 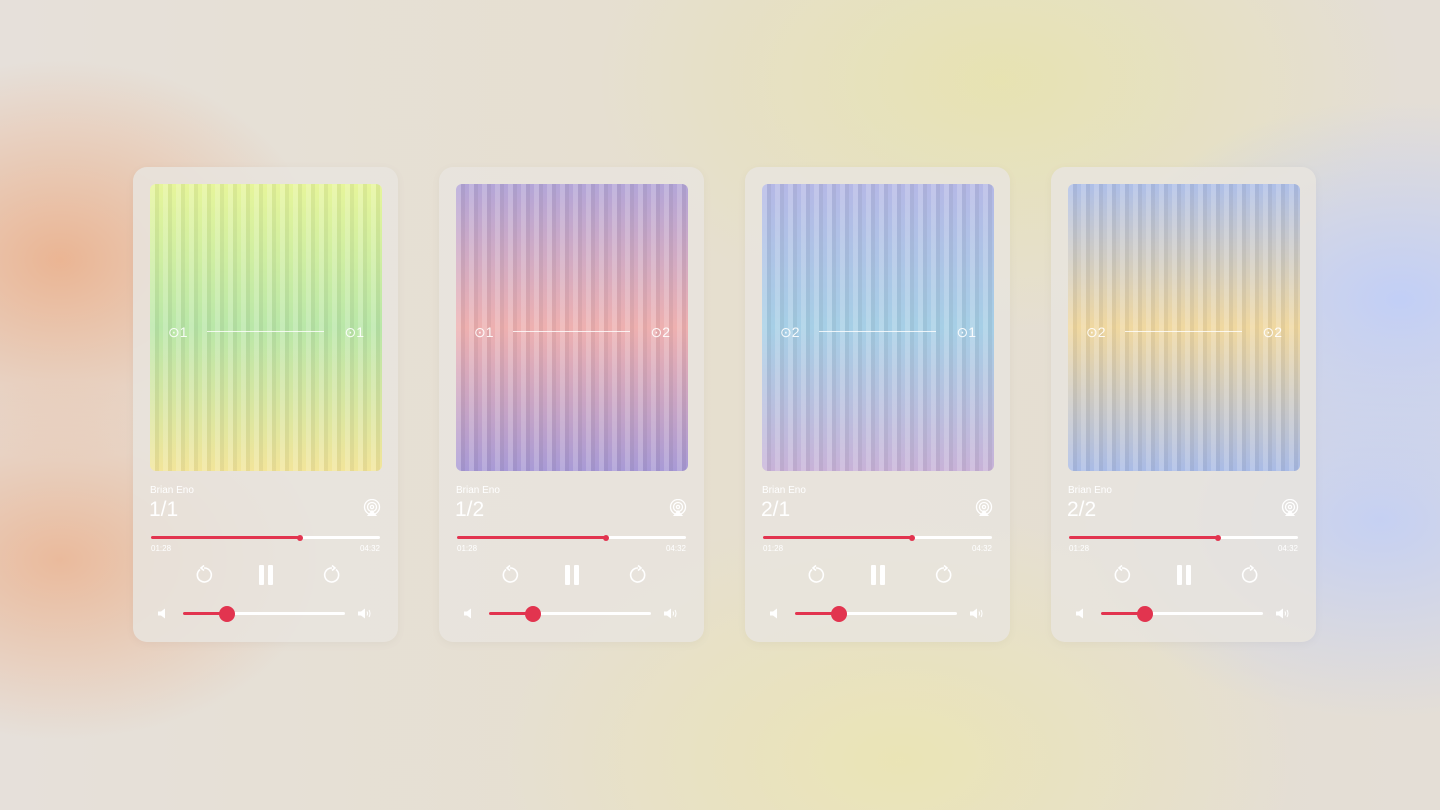 I want to click on album-art: ⊙2 ⊙2, so click(x=1184, y=327).